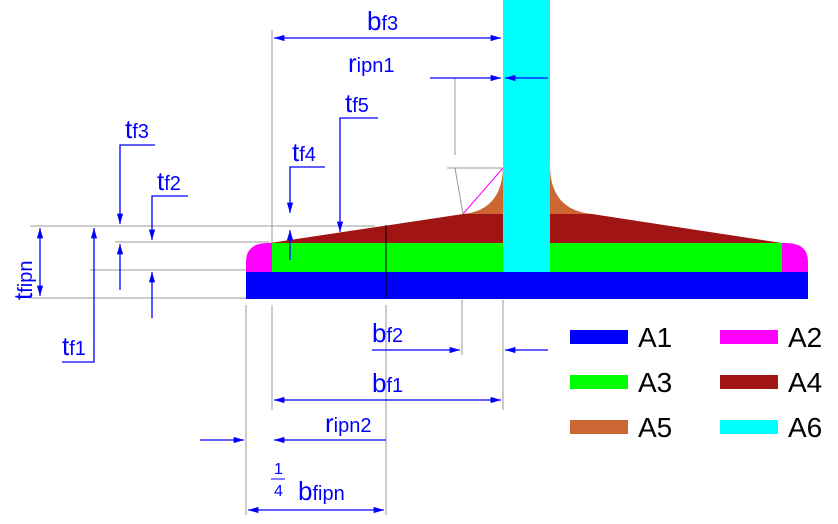 The height and width of the screenshot is (524, 838). I want to click on label: bf1, so click(387, 383).